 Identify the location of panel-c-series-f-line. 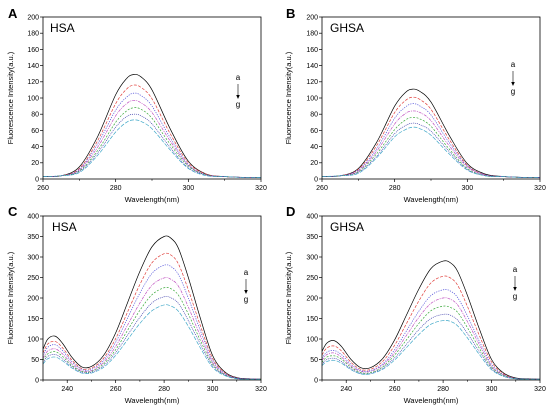
(152, 338).